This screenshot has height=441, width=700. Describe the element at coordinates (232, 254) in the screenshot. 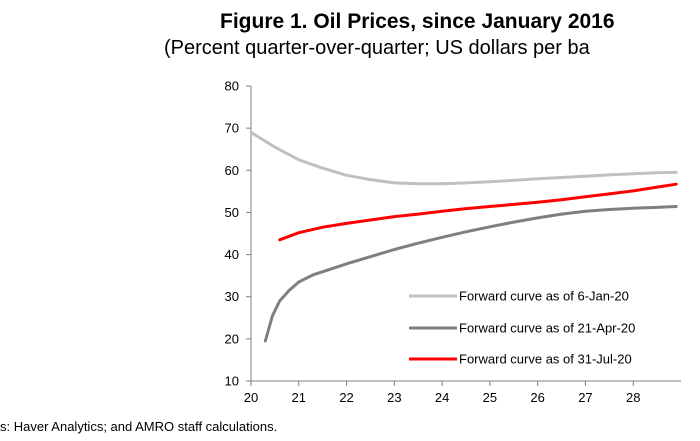

I see `y-tick-label: 40` at that location.